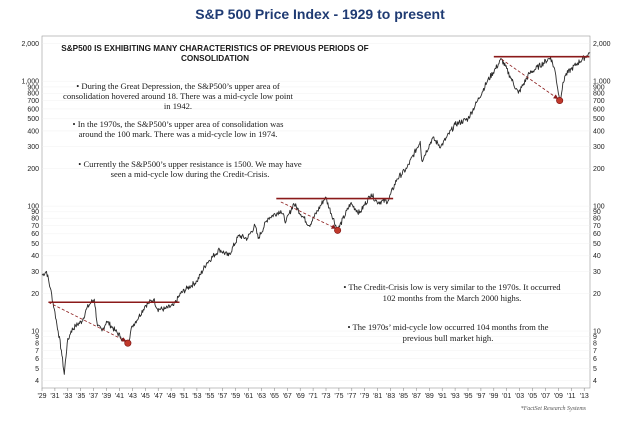  I want to click on x-tick-label: '85, so click(403, 396).